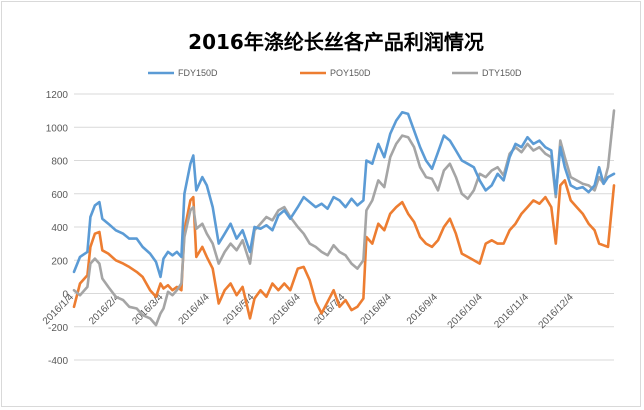  I want to click on chart-title: 2016年涤纶长丝各产品利润情况, so click(336, 42).